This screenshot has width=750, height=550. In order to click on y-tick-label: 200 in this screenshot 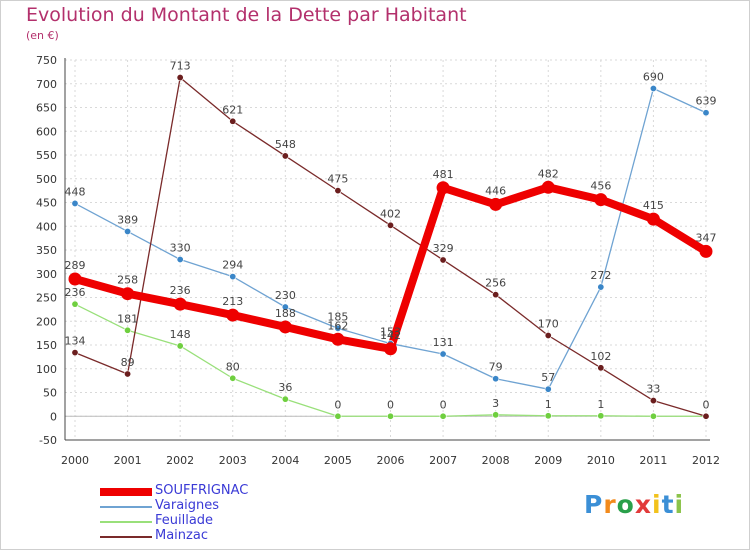, I will do `click(46, 321)`.